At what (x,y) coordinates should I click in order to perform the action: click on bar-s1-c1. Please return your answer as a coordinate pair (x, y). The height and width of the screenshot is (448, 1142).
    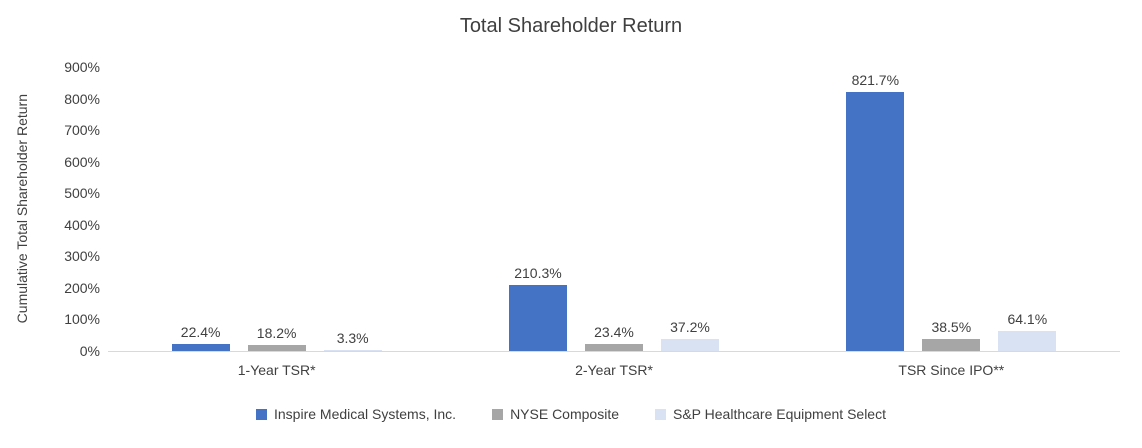
    Looking at the image, I should click on (200, 347).